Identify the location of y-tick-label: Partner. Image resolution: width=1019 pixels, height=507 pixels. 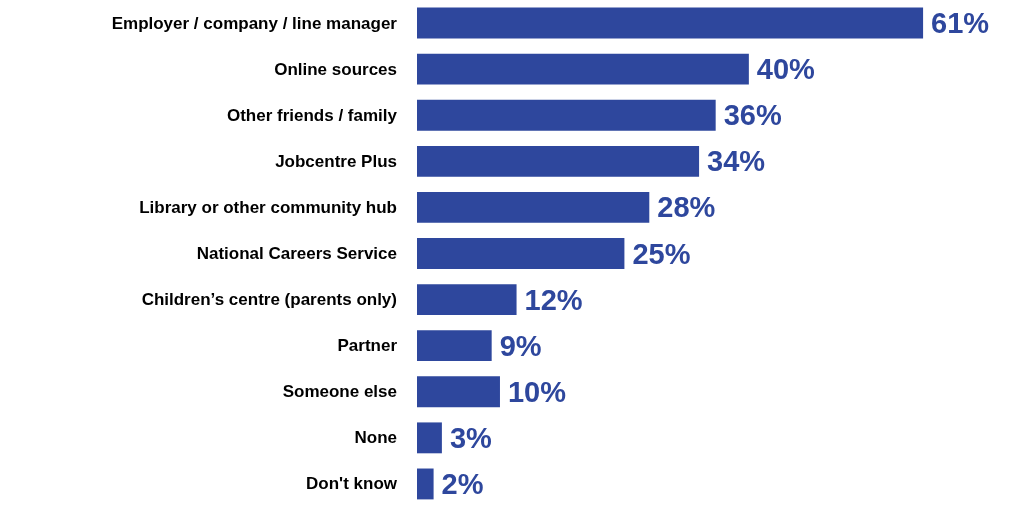
(367, 346).